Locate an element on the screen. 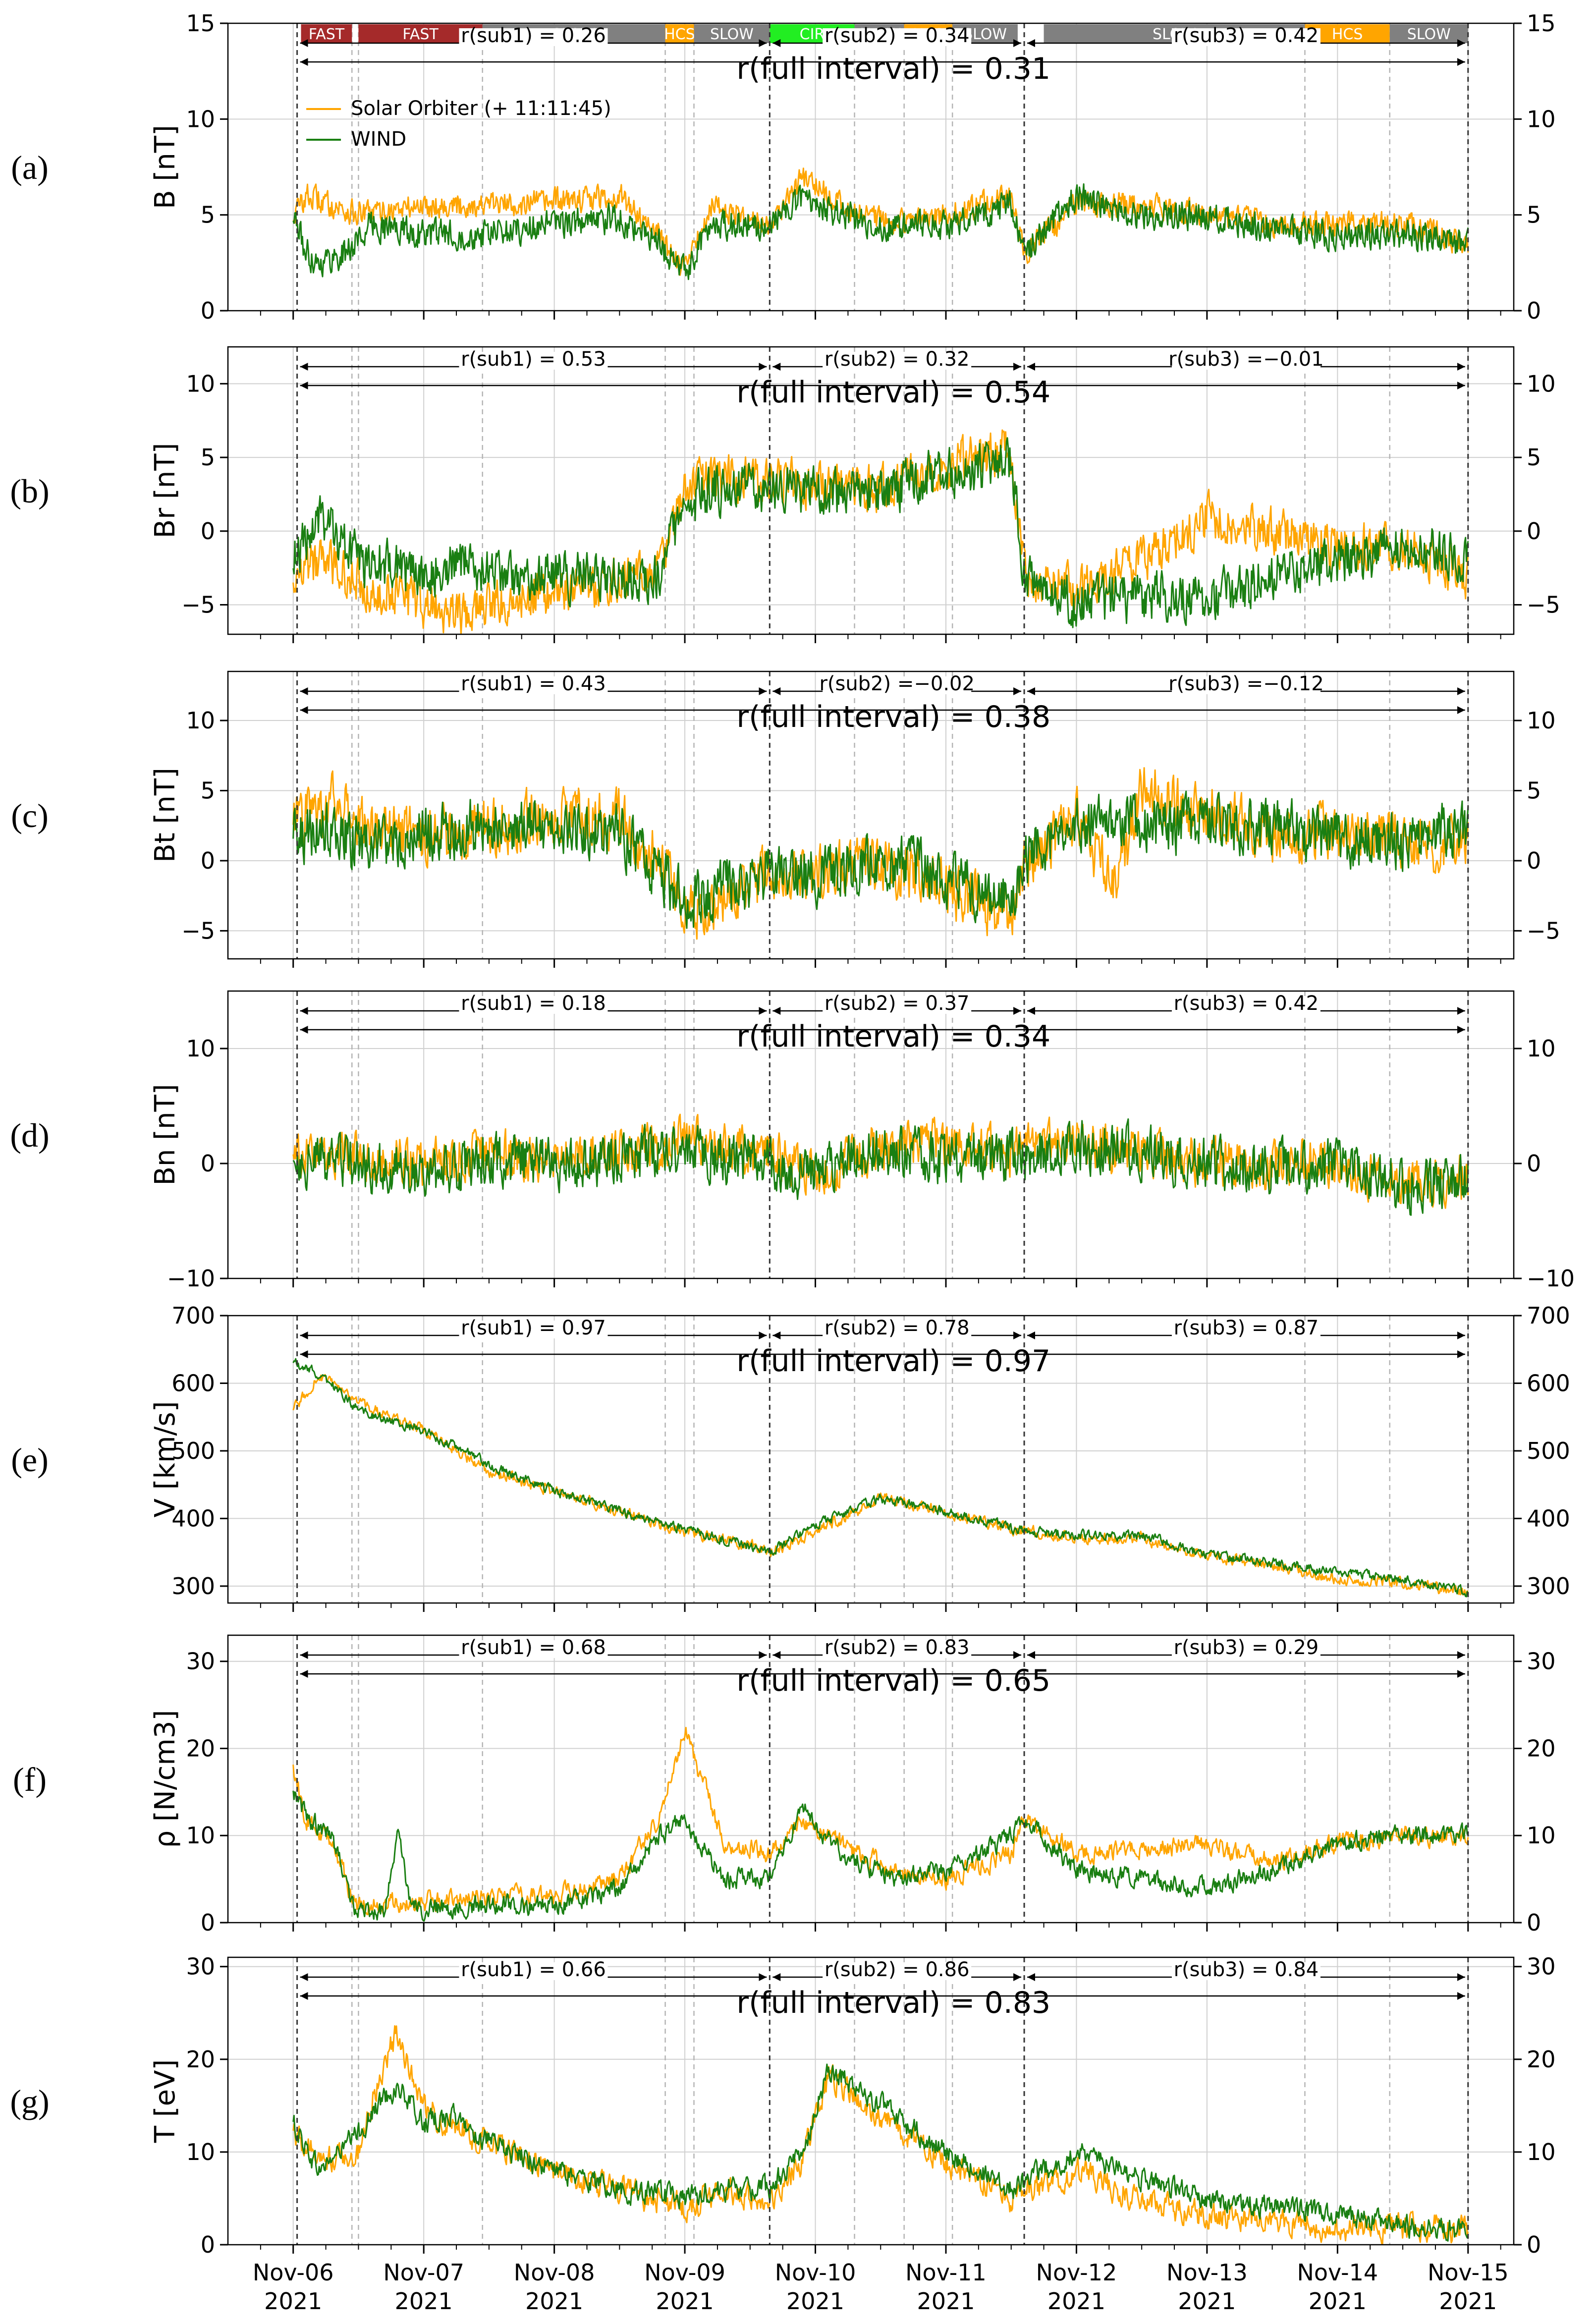  full-interval-label: r(full interval) = 0.83 is located at coordinates (893, 2003).